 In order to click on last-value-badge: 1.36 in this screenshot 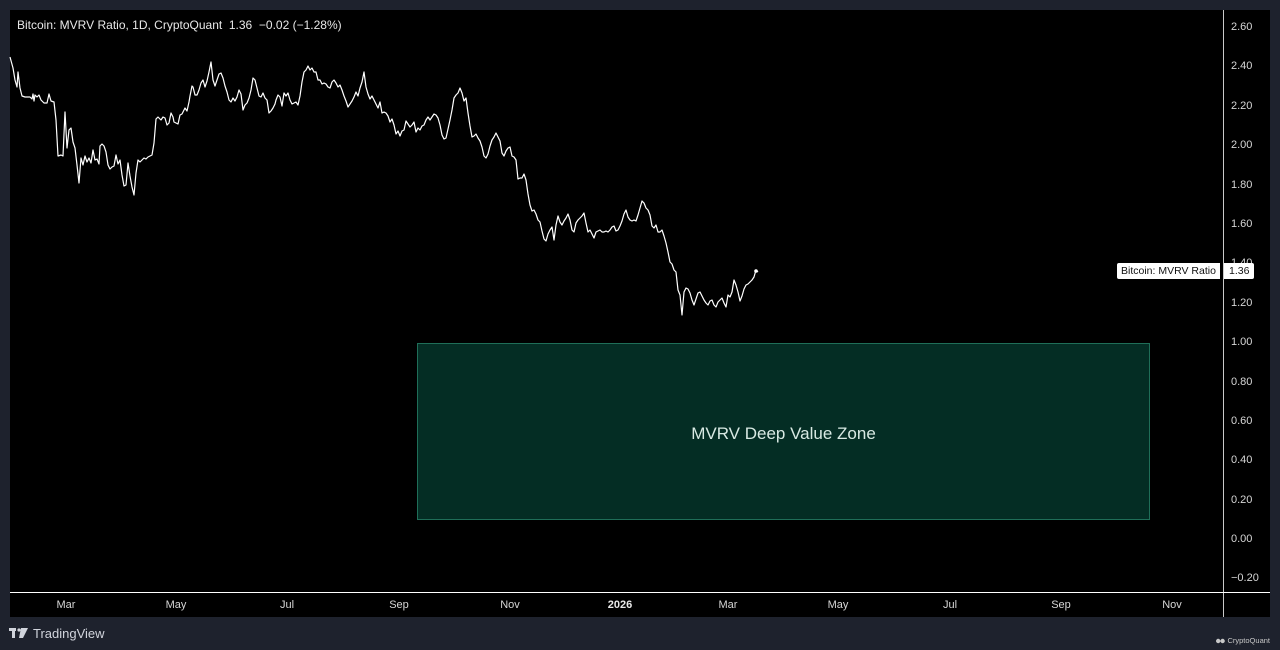, I will do `click(1239, 271)`.